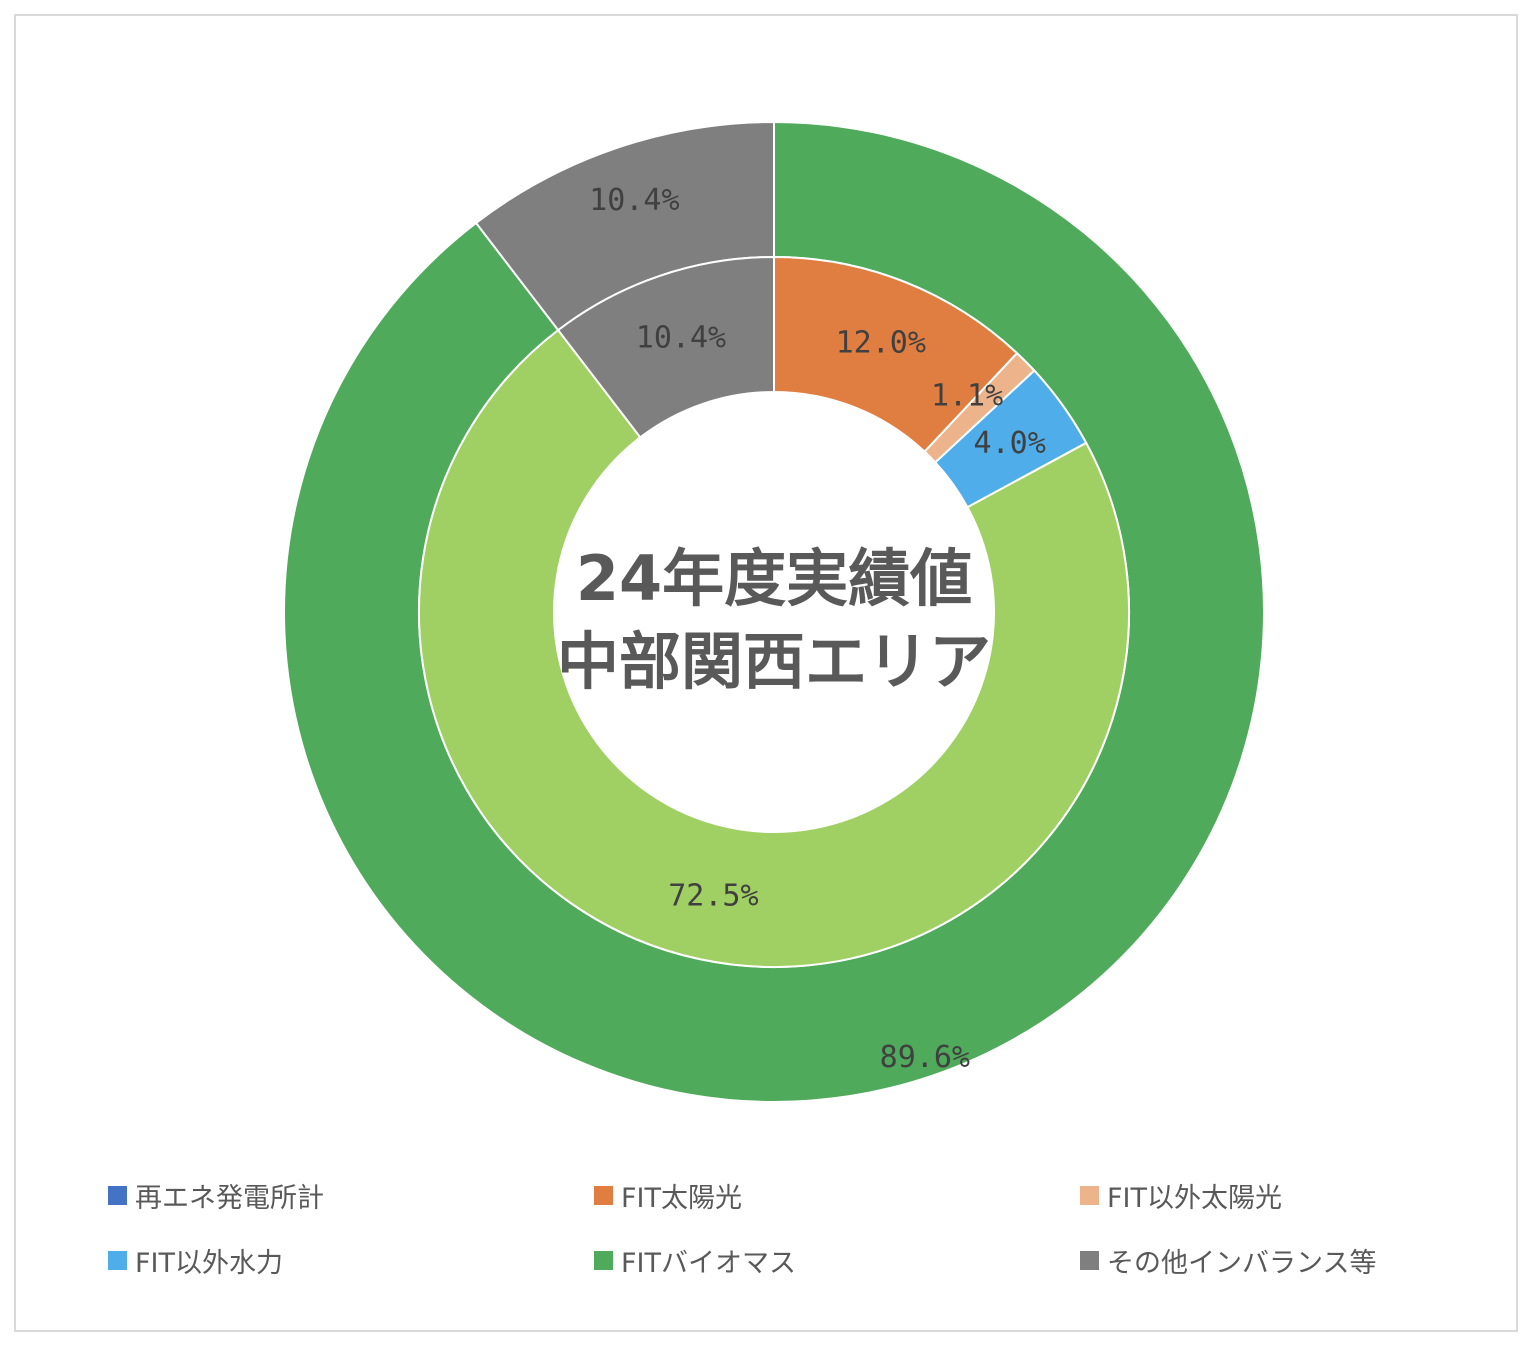 The width and height of the screenshot is (1536, 1348). Describe the element at coordinates (925, 1057) in the screenshot. I see `outer-label-fit-biomass: 89.6%` at that location.